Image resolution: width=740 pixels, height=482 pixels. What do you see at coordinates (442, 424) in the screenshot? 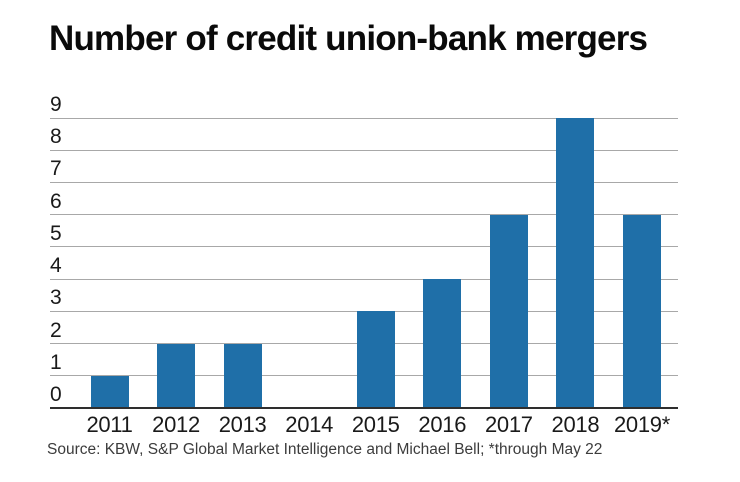
I see `x-tick-label: 2016` at bounding box center [442, 424].